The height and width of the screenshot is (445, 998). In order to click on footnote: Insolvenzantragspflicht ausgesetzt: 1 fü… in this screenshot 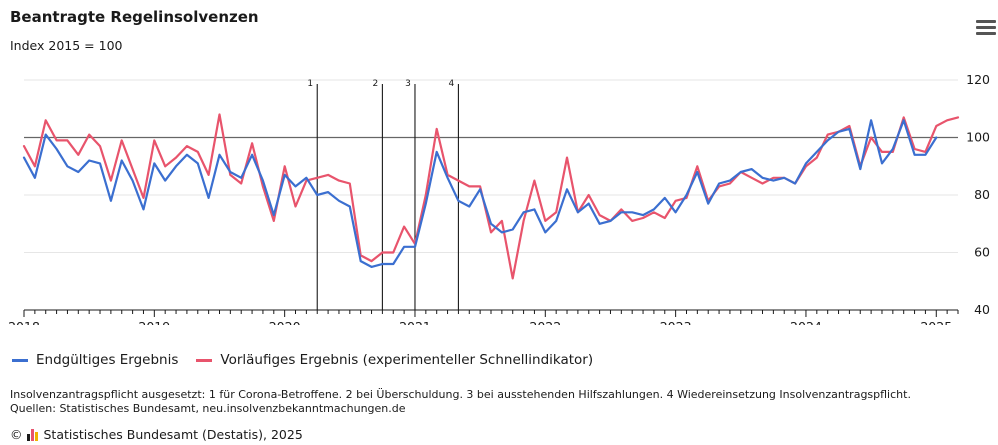, I will do `click(460, 402)`.